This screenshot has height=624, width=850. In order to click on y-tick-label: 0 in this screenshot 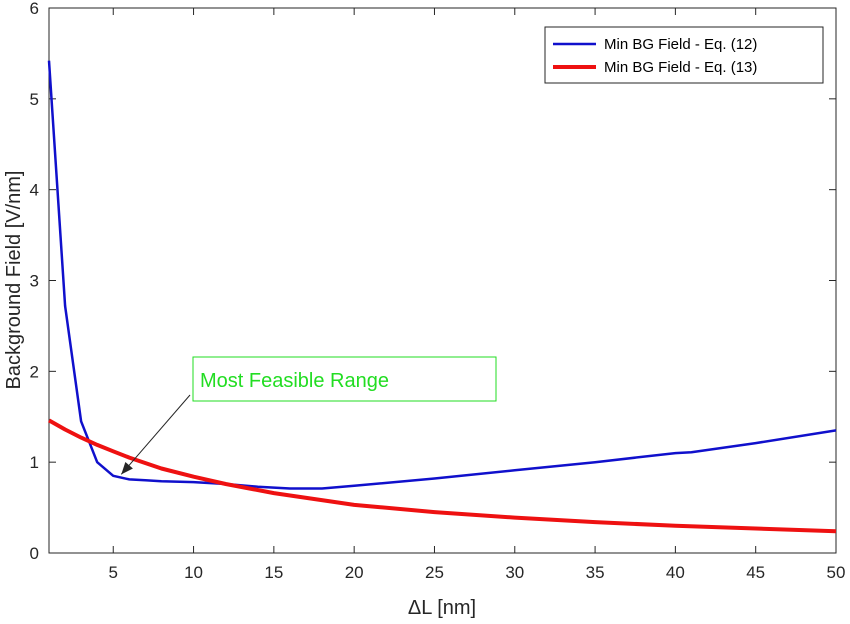, I will do `click(34, 553)`.